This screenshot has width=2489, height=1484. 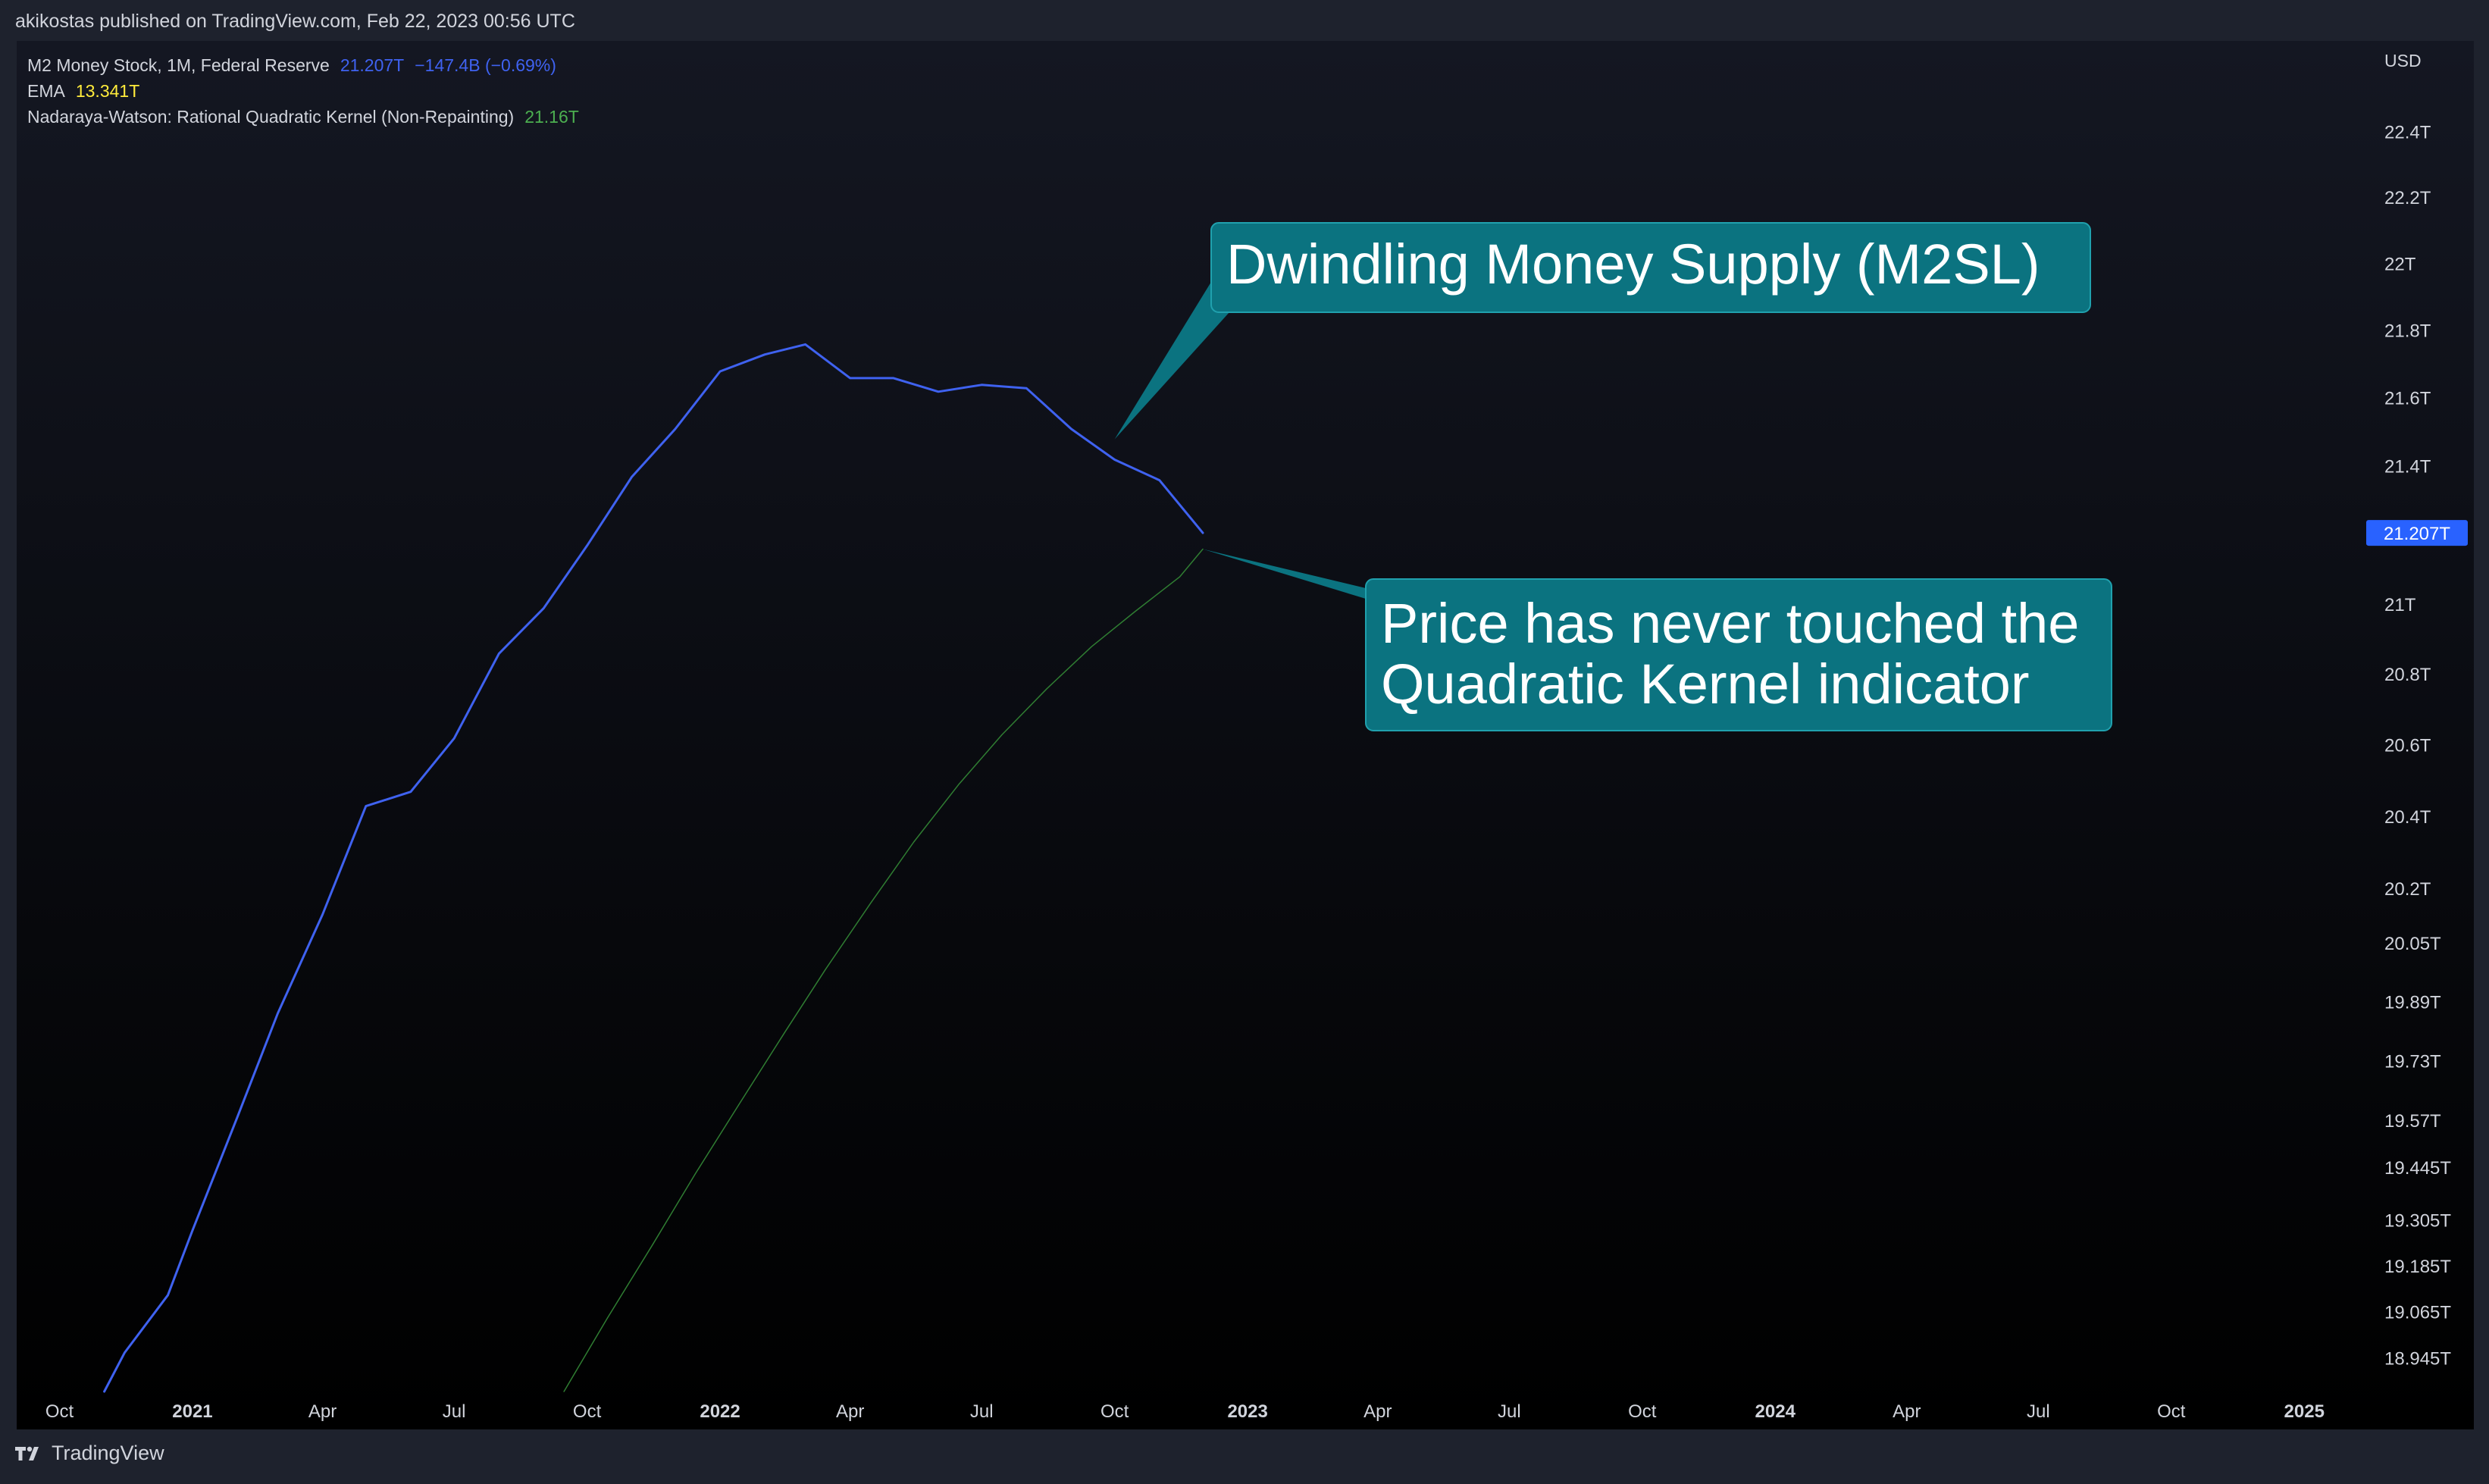 What do you see at coordinates (2407, 198) in the screenshot?
I see `y-tick-label: 22.2T` at bounding box center [2407, 198].